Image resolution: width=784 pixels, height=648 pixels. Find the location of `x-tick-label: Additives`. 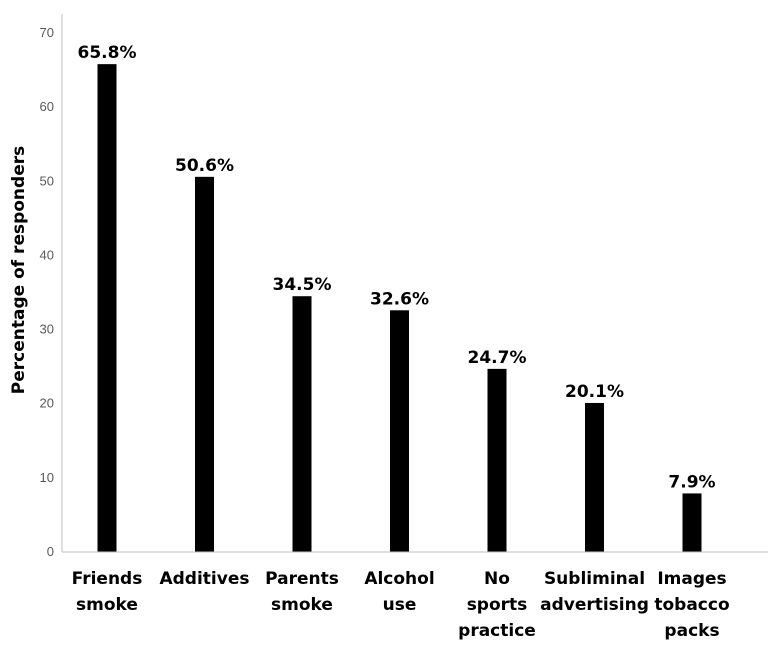

x-tick-label: Additives is located at coordinates (204, 579).